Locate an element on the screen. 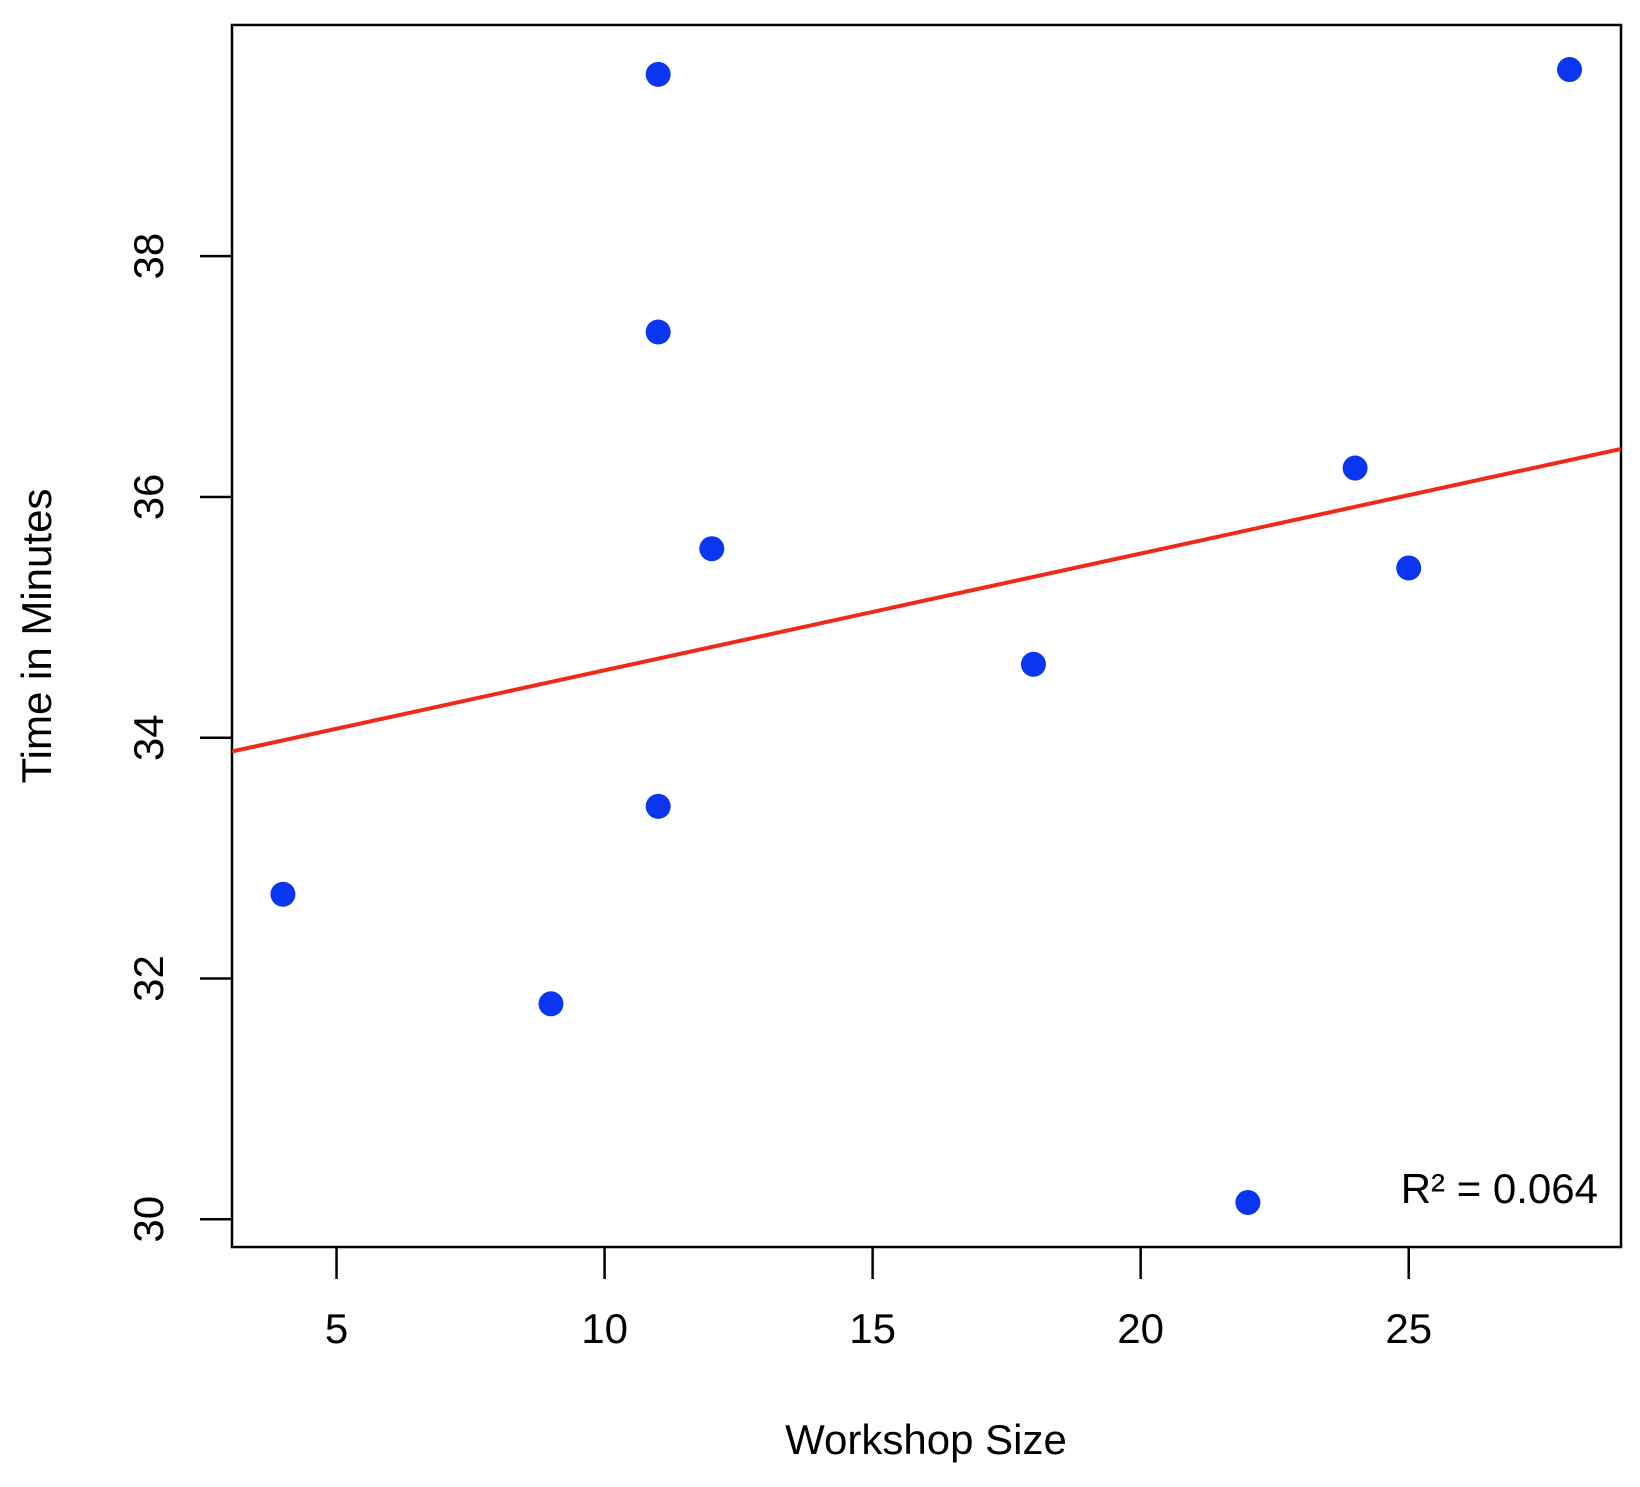 The height and width of the screenshot is (1487, 1640). x-tick-label: 20 is located at coordinates (1140, 1328).